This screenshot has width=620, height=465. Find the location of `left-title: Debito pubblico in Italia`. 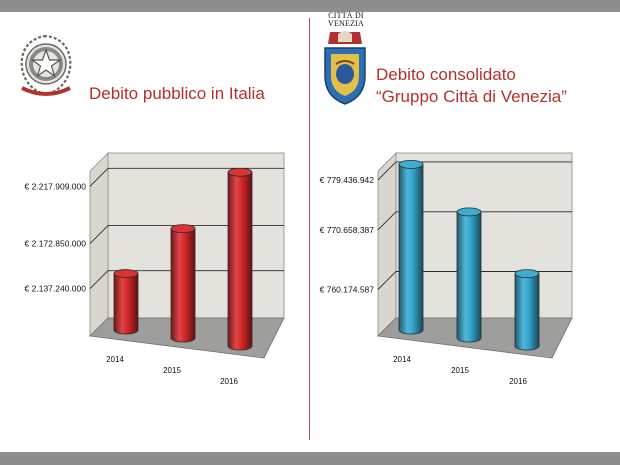

left-title: Debito pubblico in Italia is located at coordinates (177, 93).